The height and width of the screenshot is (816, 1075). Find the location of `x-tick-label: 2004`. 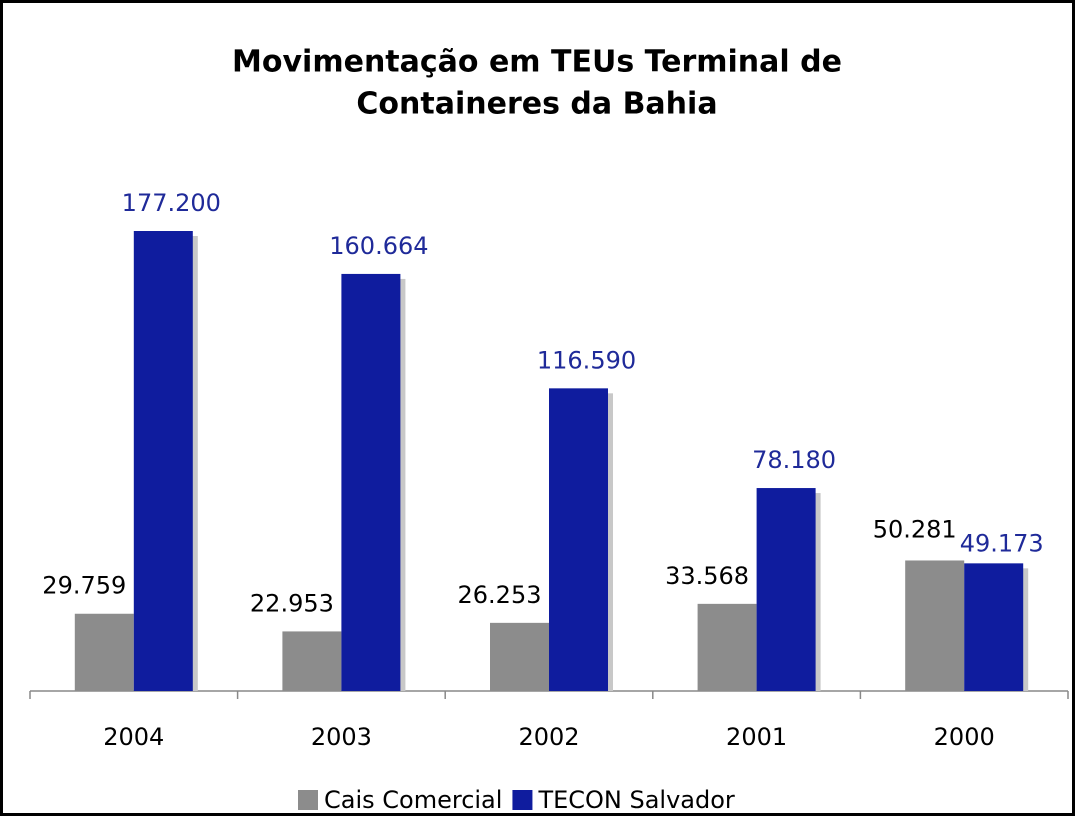

x-tick-label: 2004 is located at coordinates (133, 737).